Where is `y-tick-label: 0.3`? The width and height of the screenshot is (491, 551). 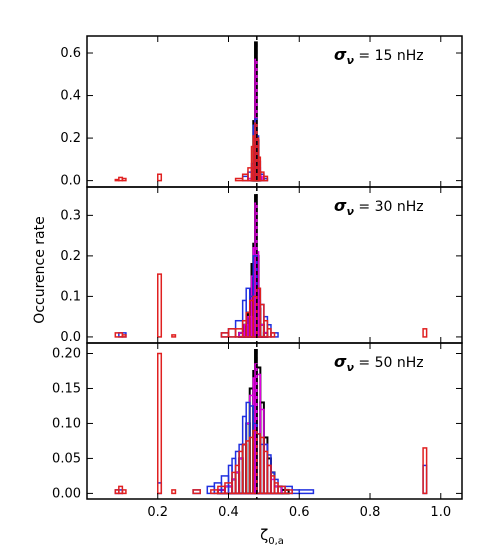
y-tick-label: 0.3 is located at coordinates (70, 215).